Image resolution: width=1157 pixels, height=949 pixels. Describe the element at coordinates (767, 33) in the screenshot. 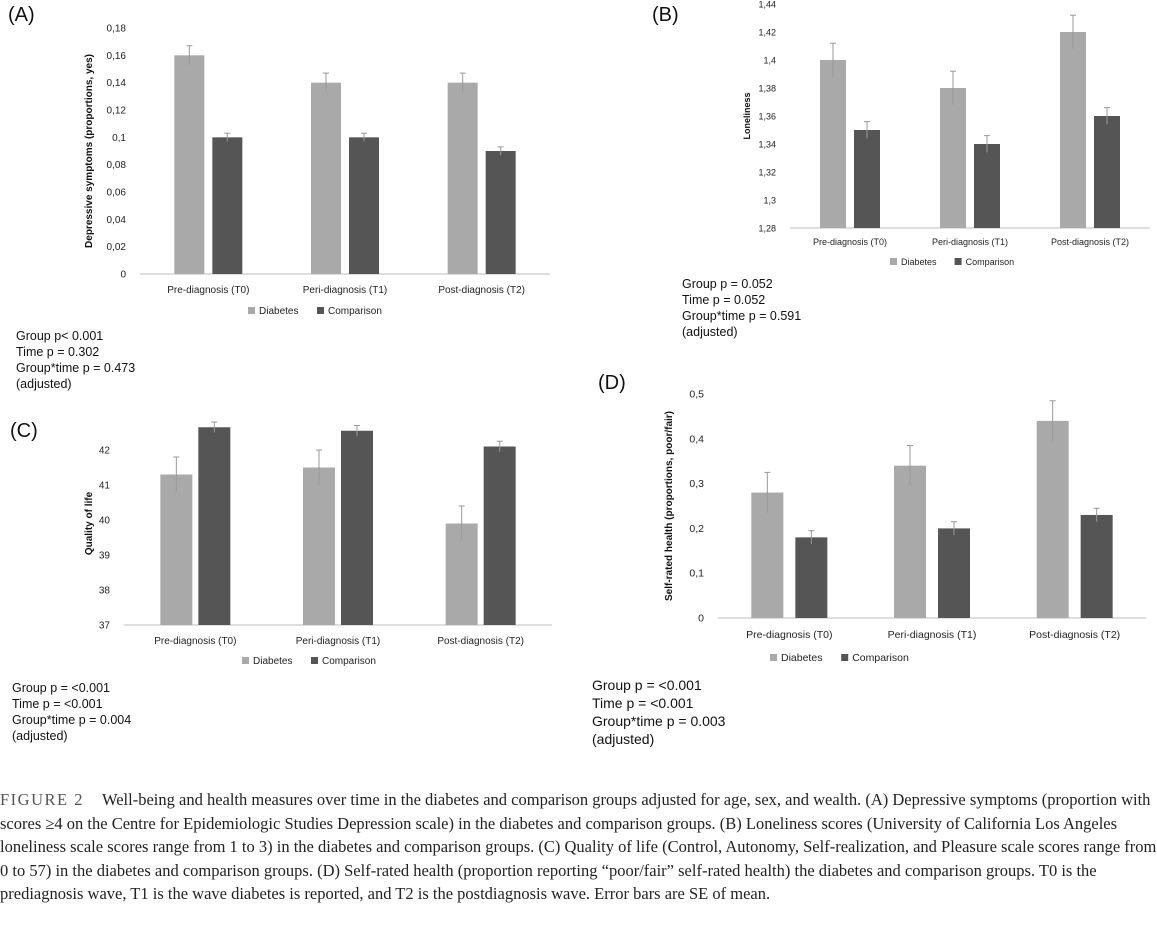

I see `y-tick-label: 1,42` at that location.